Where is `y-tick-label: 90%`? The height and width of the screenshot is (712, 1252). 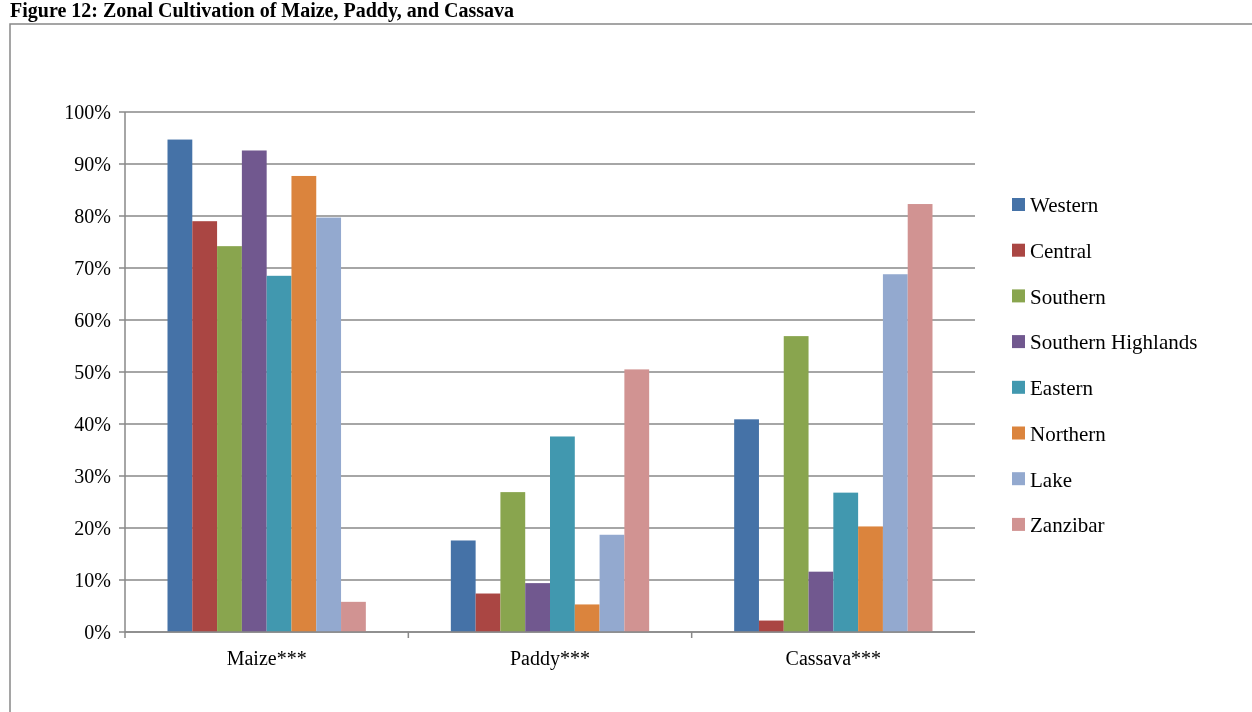 y-tick-label: 90% is located at coordinates (92, 164).